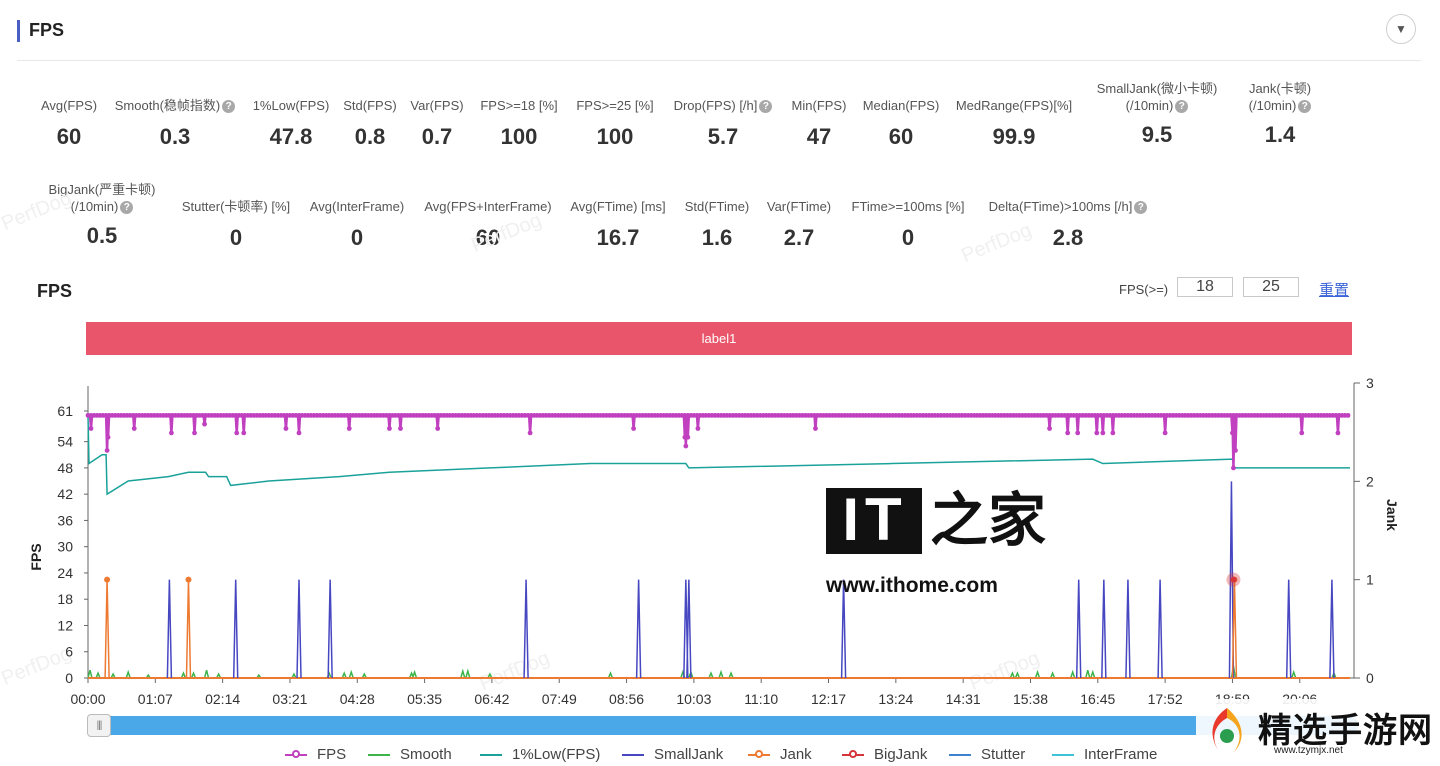  What do you see at coordinates (540, 754) in the screenshot?
I see `legend-item: 1%Low(FPS)` at bounding box center [540, 754].